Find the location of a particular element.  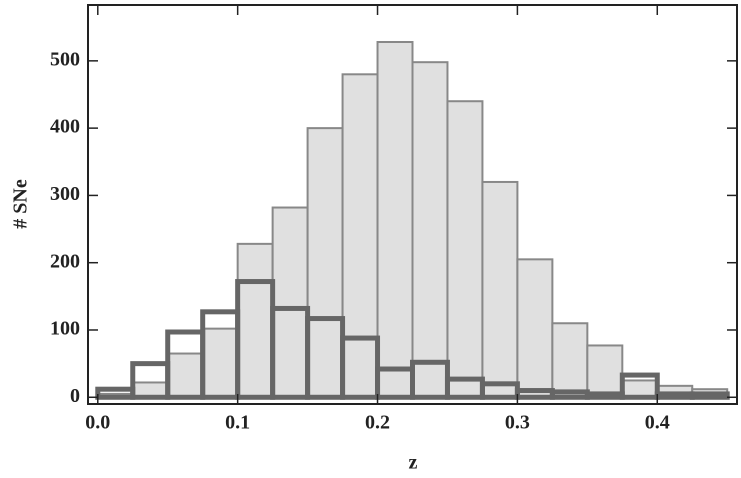

x-tick-label: 0.3 is located at coordinates (517, 423).